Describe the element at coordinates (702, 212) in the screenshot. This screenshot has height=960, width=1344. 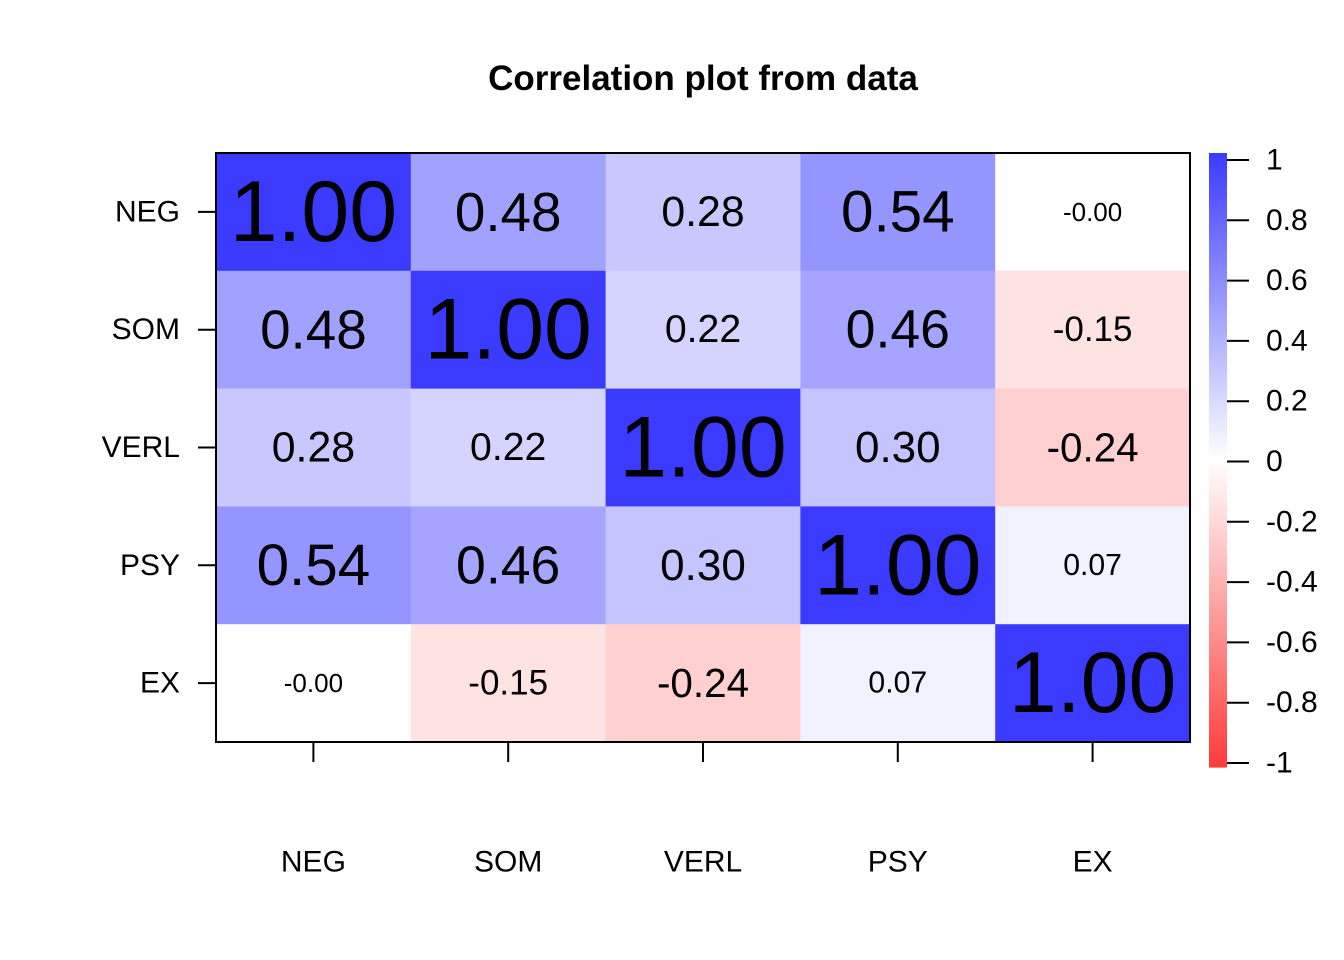
I see `cell-value-label: 0.28` at that location.